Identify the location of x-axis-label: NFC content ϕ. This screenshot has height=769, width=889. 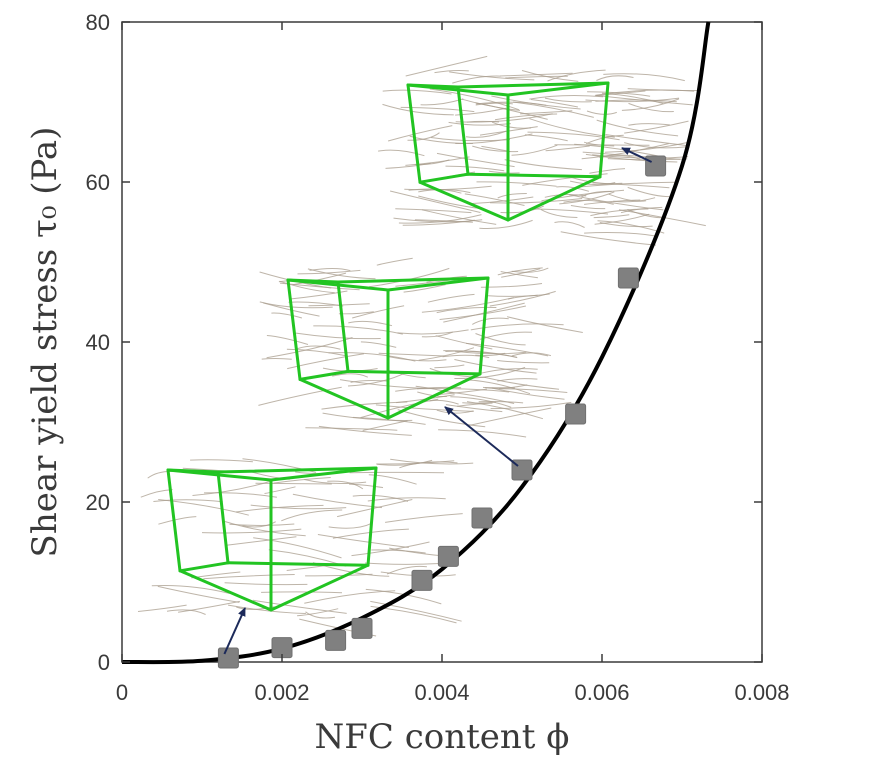
(442, 737).